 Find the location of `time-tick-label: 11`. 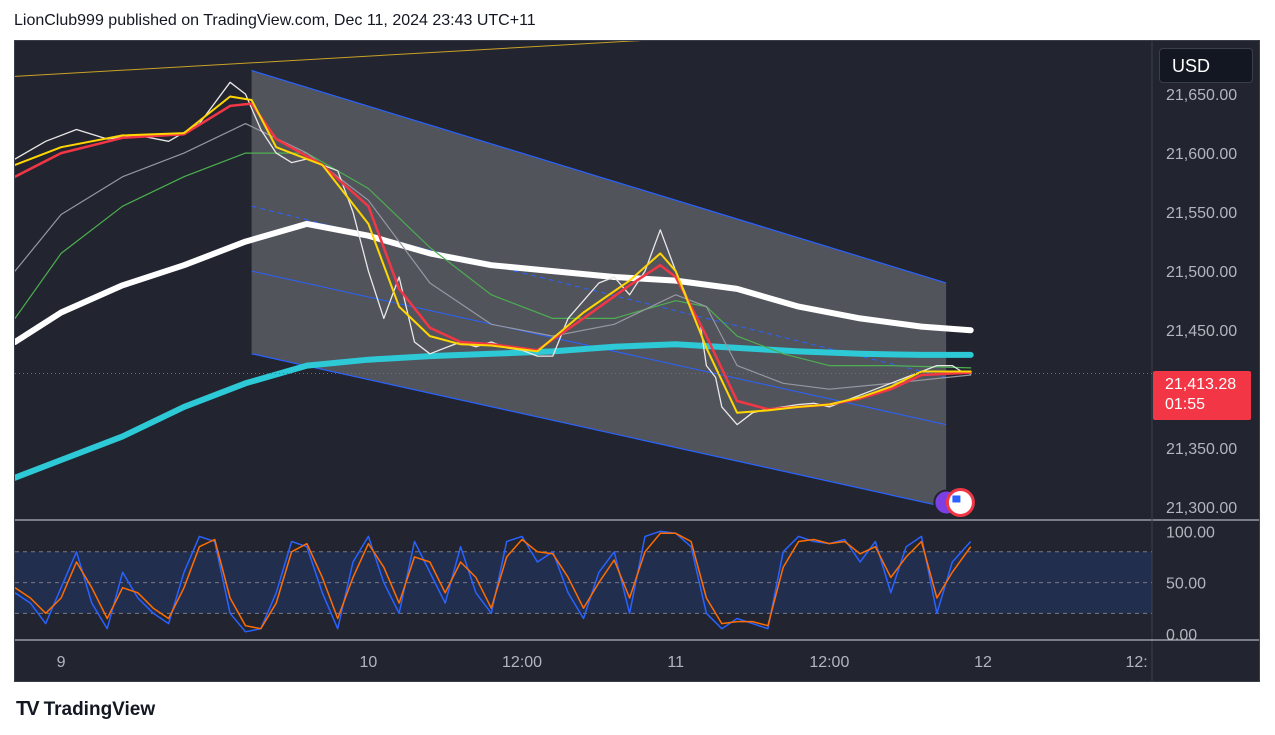

time-tick-label: 11 is located at coordinates (675, 662).